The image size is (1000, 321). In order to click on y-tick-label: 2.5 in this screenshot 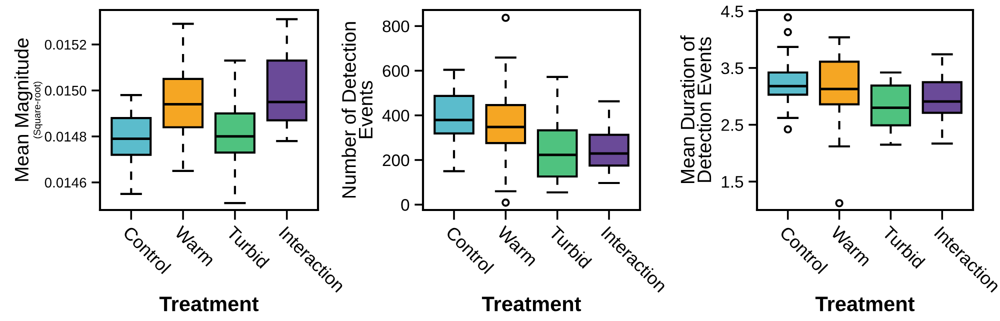, I will do `click(732, 125)`.